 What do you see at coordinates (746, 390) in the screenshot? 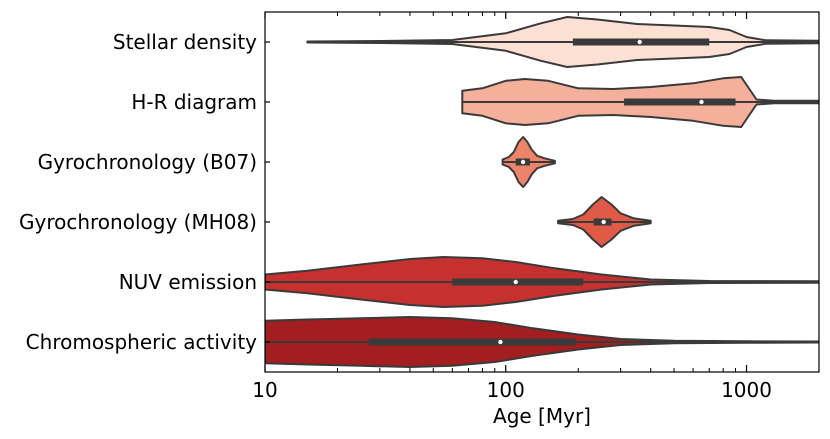
I see `x-tick-label: 1000` at bounding box center [746, 390].